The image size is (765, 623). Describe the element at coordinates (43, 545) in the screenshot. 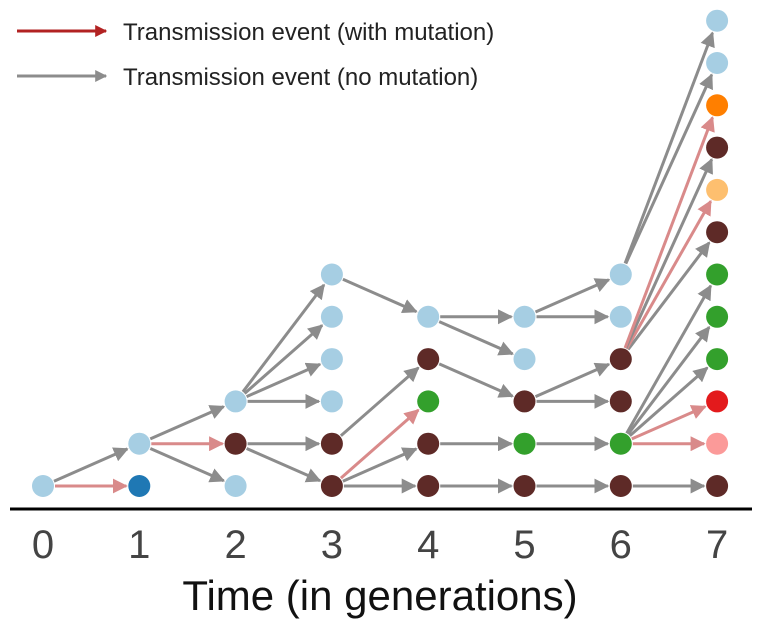

I see `tick-label-0: 0` at that location.